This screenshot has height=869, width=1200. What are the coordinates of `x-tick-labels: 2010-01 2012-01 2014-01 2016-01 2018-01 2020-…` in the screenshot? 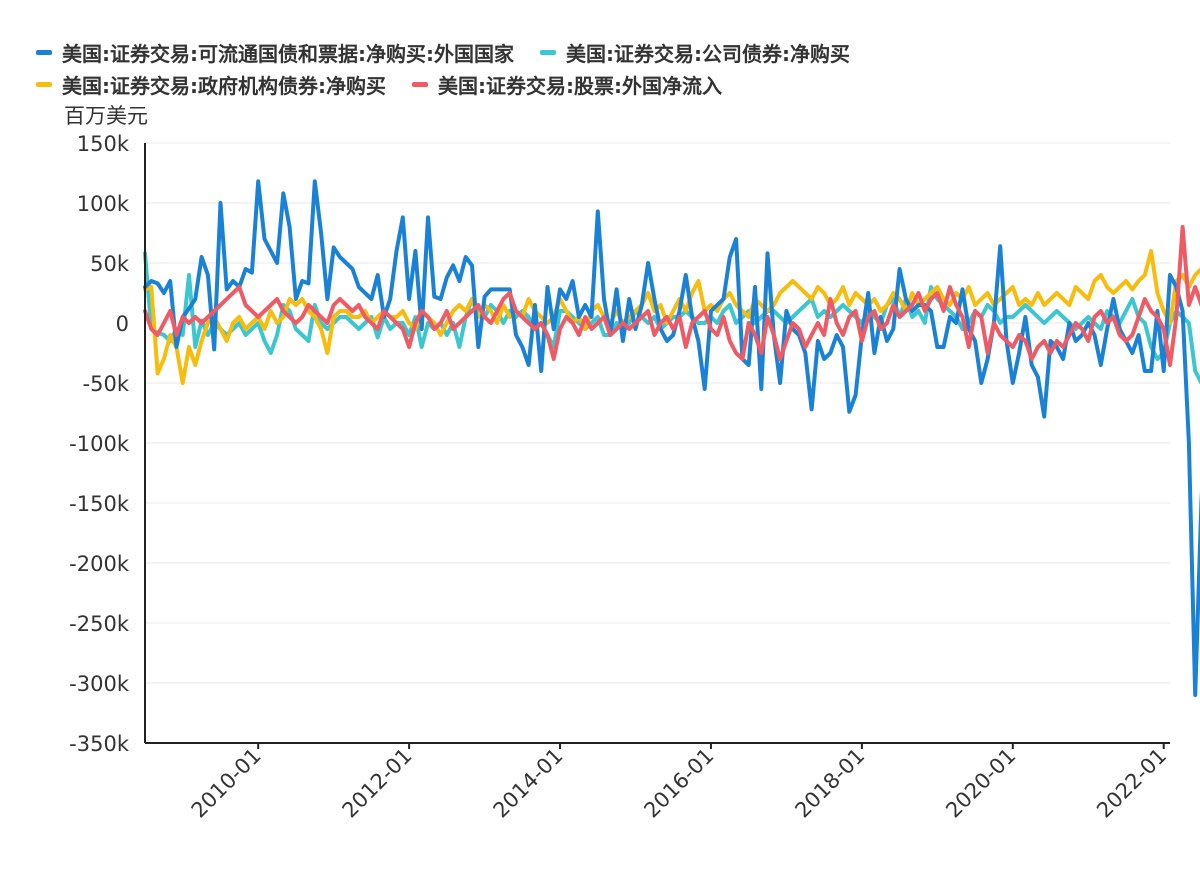 It's located at (679, 783).